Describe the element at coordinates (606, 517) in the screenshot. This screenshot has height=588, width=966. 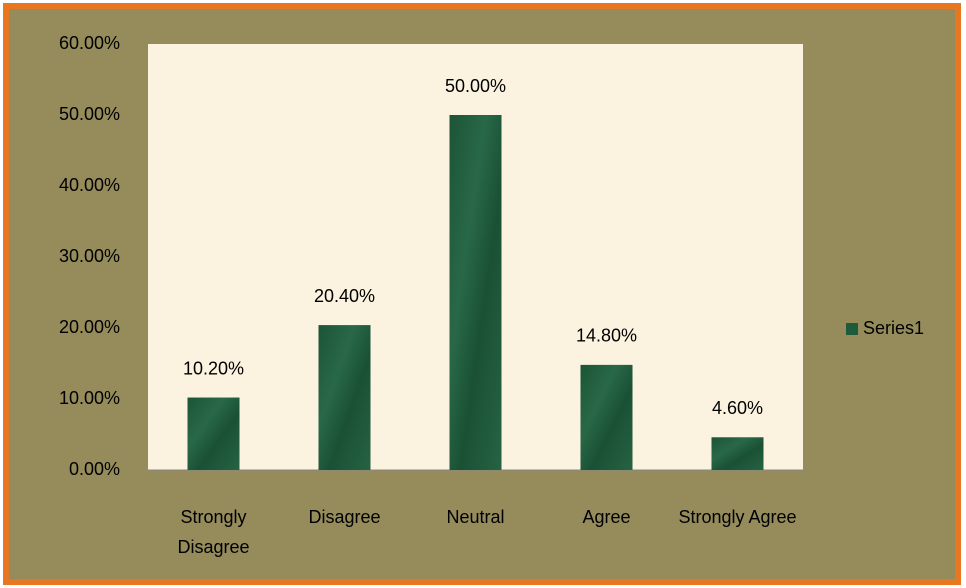
I see `x-tick-label: Agree` at that location.